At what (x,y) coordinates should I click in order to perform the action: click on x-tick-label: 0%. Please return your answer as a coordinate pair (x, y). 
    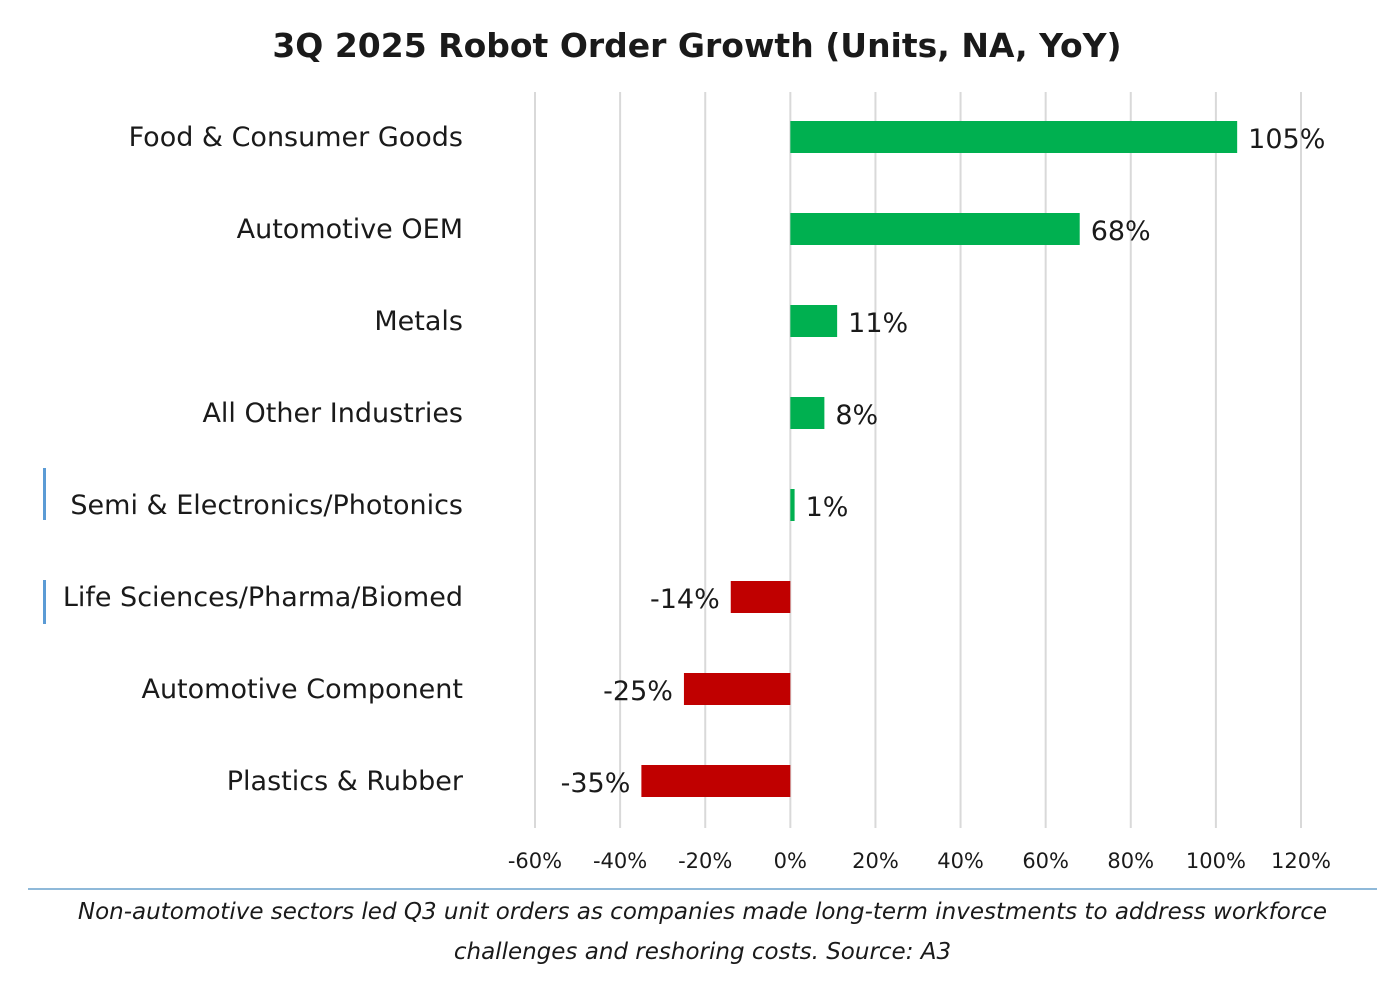
    Looking at the image, I should click on (790, 861).